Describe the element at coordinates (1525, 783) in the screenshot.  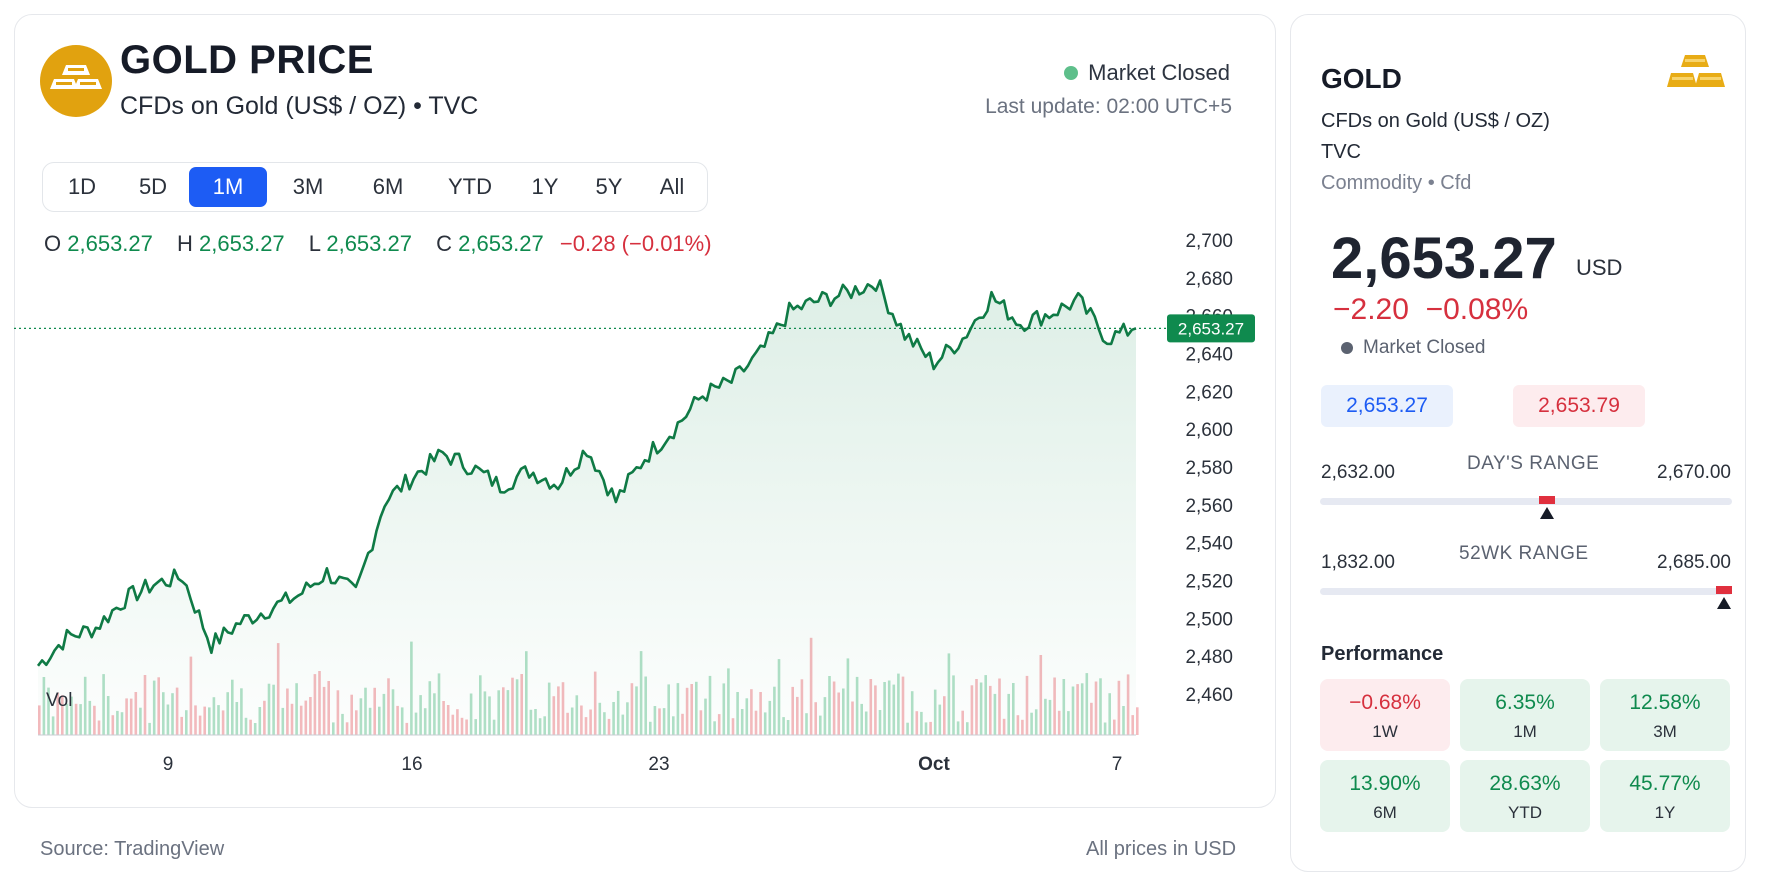
I see `perf-value: 28.63%` at that location.